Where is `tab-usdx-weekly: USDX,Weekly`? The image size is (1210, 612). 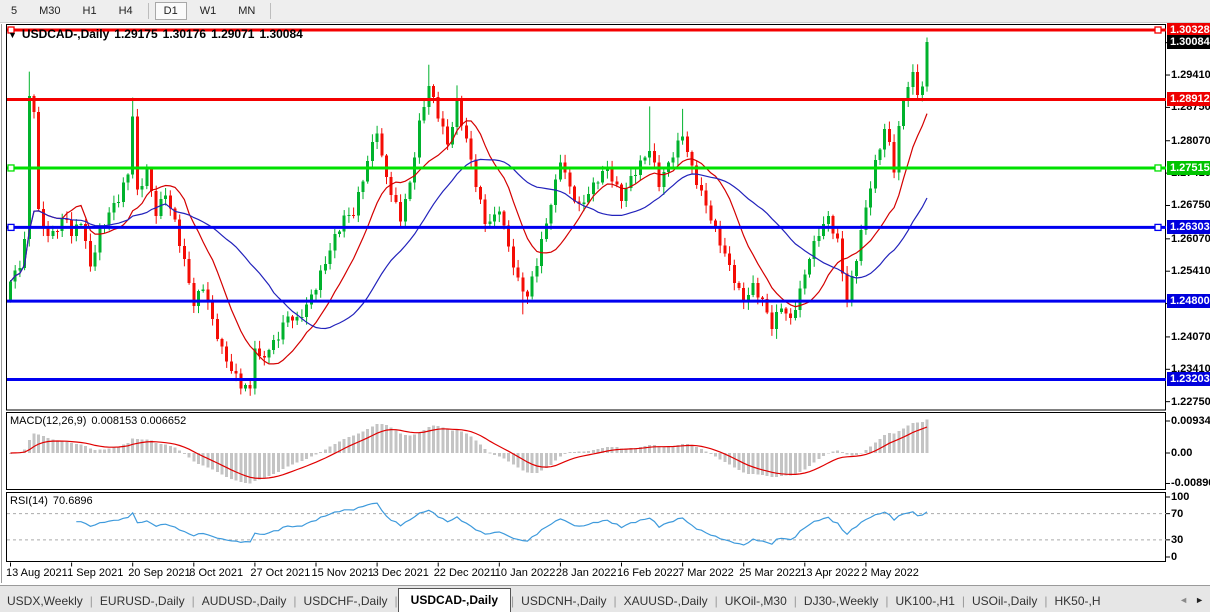
tab-usdx-weekly: USDX,Weekly is located at coordinates (45, 601).